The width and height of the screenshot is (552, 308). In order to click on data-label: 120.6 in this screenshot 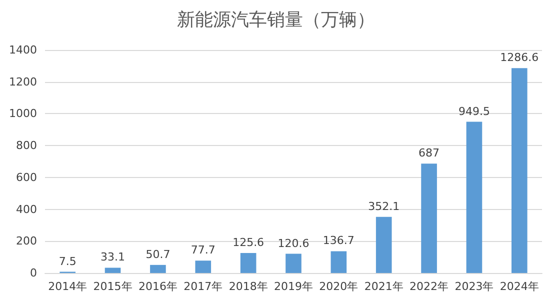, I will do `click(294, 243)`.